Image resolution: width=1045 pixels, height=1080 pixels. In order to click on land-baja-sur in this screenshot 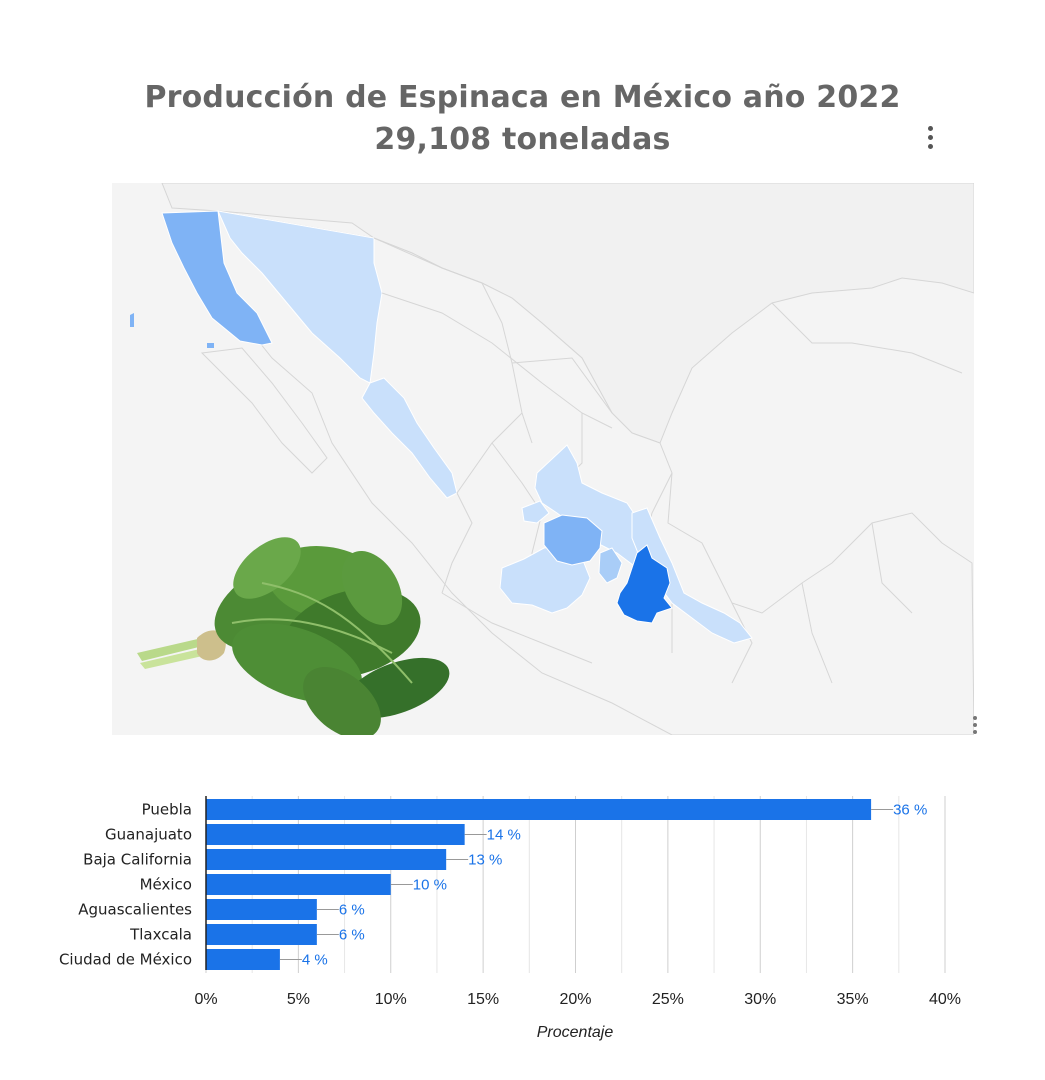, I will do `click(264, 410)`.